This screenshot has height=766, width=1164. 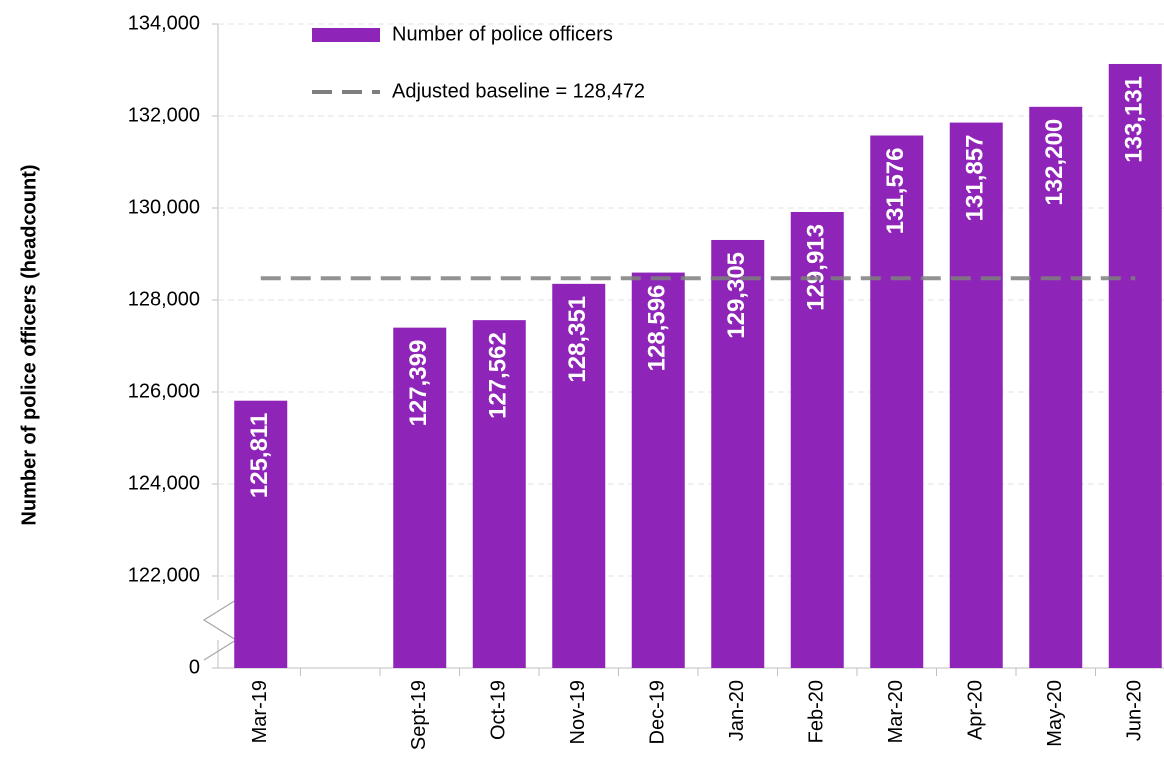 What do you see at coordinates (1055, 713) in the screenshot?
I see `x-tick-label: May-20` at bounding box center [1055, 713].